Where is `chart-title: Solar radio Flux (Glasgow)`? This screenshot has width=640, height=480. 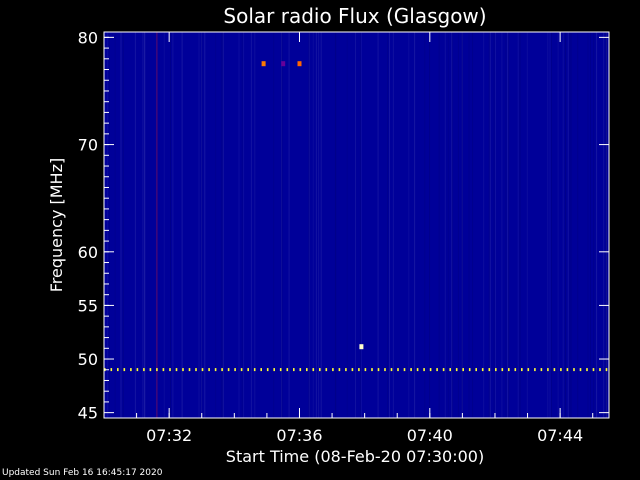
chart-title: Solar radio Flux (Glasgow) is located at coordinates (354, 16).